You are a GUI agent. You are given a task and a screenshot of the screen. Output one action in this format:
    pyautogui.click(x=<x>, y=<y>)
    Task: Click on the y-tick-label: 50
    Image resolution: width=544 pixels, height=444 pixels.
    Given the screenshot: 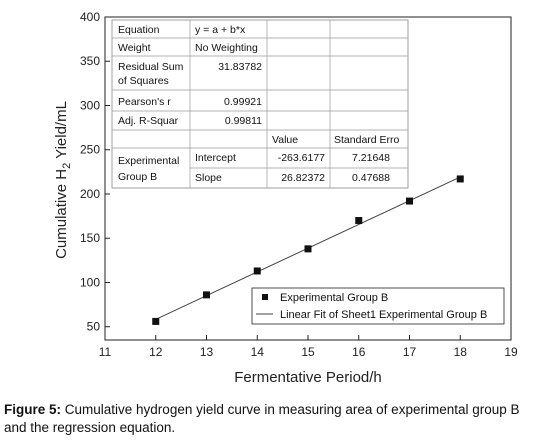 What is the action you would take?
    pyautogui.click(x=94, y=327)
    